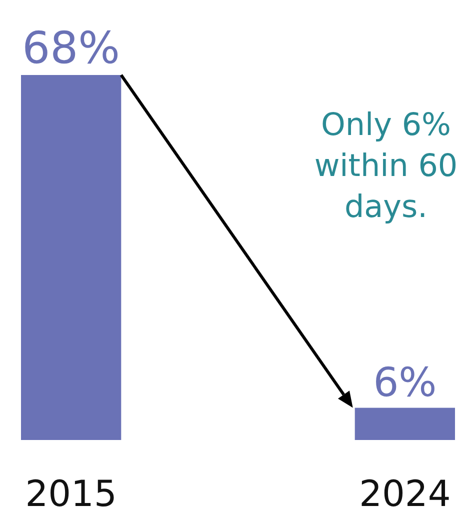 The image size is (473, 510). What do you see at coordinates (71, 492) in the screenshot?
I see `x-tick-label: 2015` at bounding box center [71, 492].